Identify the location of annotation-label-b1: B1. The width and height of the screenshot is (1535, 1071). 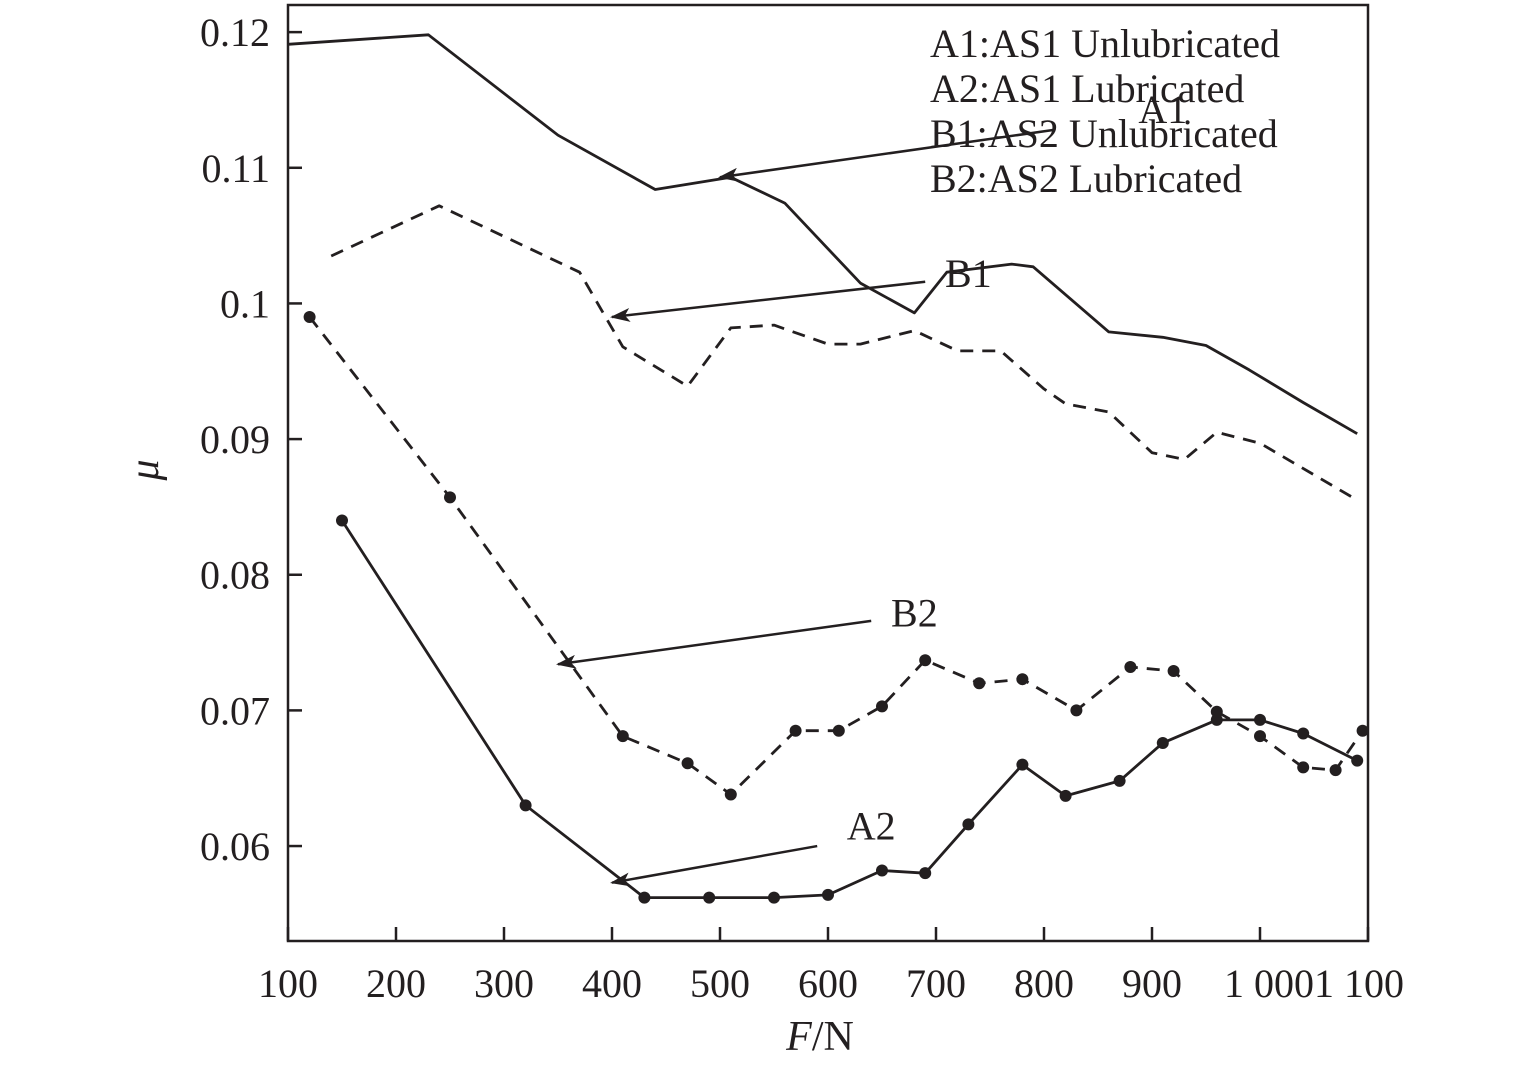
(968, 273).